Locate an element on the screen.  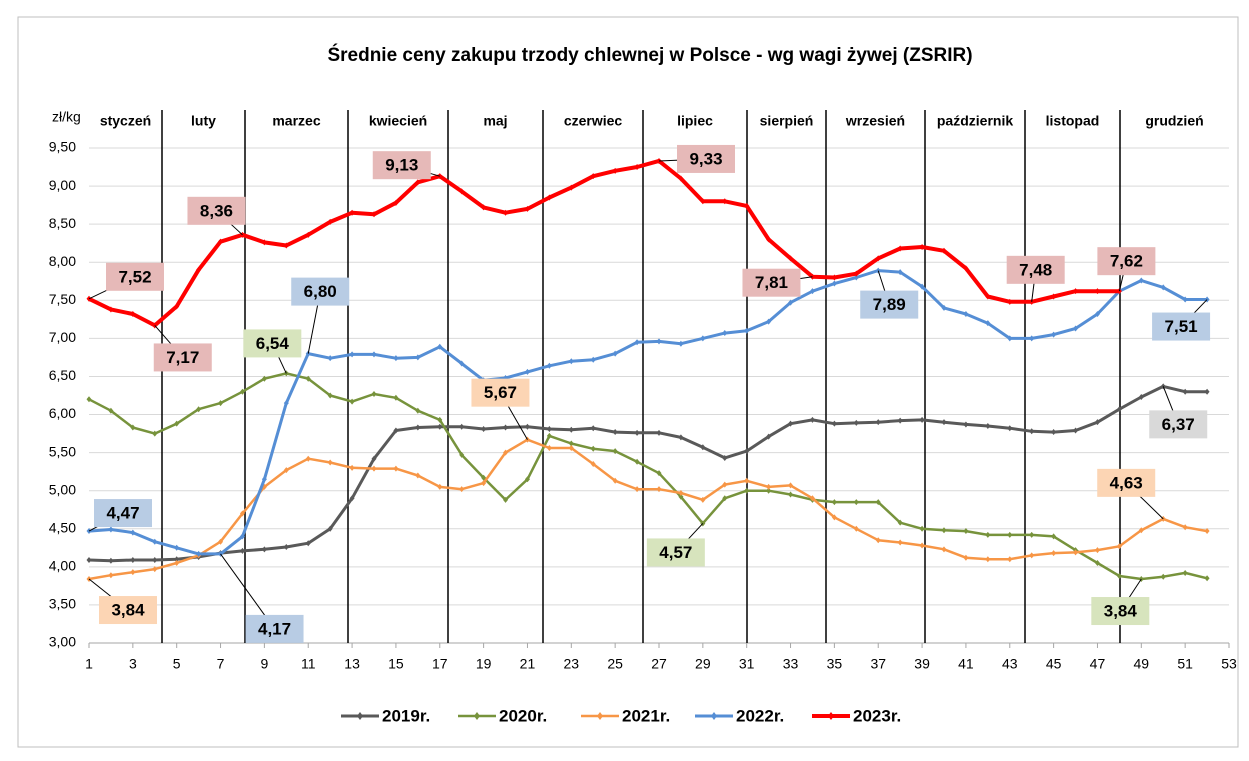
month-label: czerwiec is located at coordinates (593, 121).